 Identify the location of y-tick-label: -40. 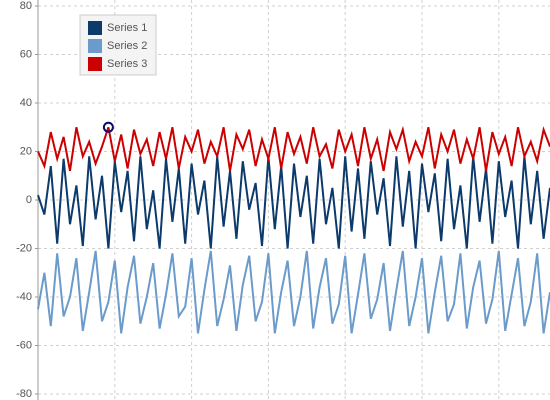
(24, 297).